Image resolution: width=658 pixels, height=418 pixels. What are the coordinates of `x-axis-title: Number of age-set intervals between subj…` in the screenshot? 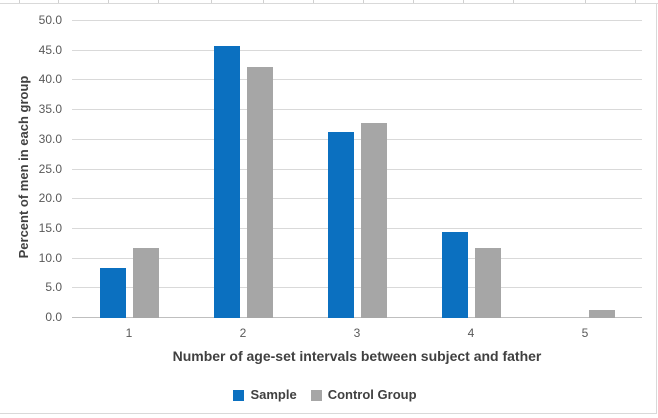 It's located at (357, 356).